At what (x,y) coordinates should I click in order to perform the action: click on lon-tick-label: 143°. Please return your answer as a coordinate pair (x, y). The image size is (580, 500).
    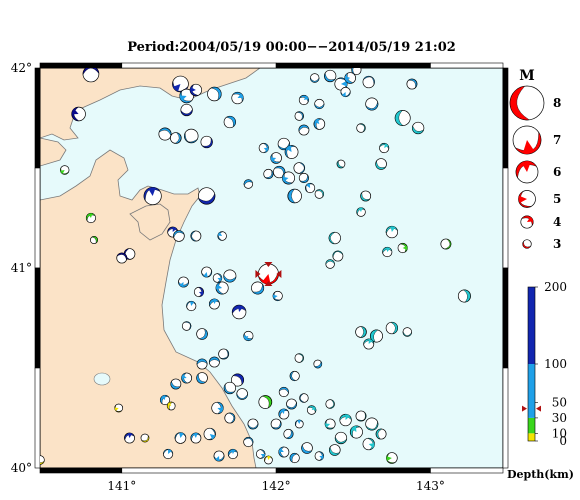
    Looking at the image, I should click on (430, 486).